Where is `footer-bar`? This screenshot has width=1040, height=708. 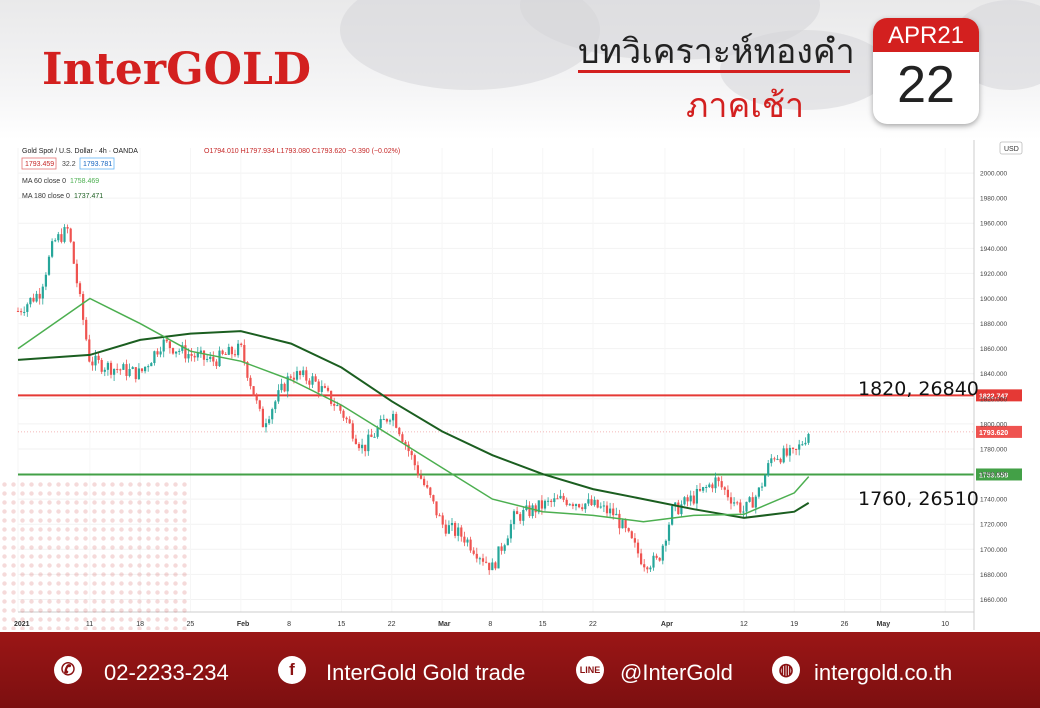
footer-bar is located at coordinates (520, 670).